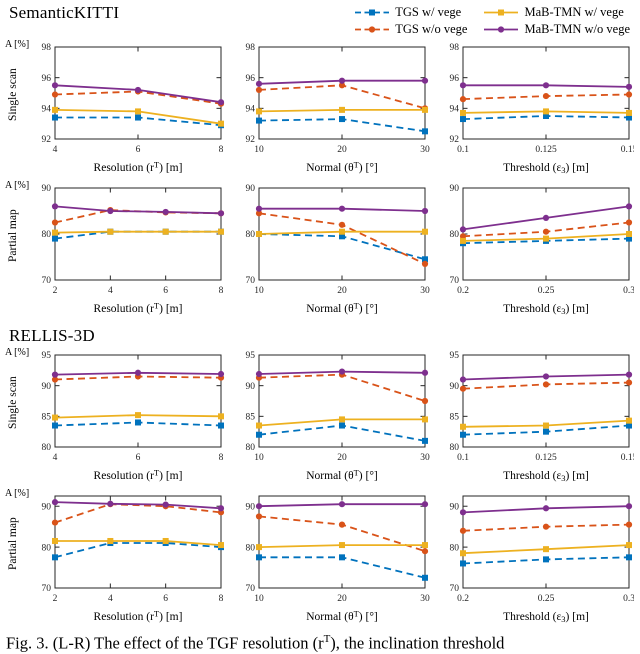  I want to click on caption-superscript: T, so click(327, 639).